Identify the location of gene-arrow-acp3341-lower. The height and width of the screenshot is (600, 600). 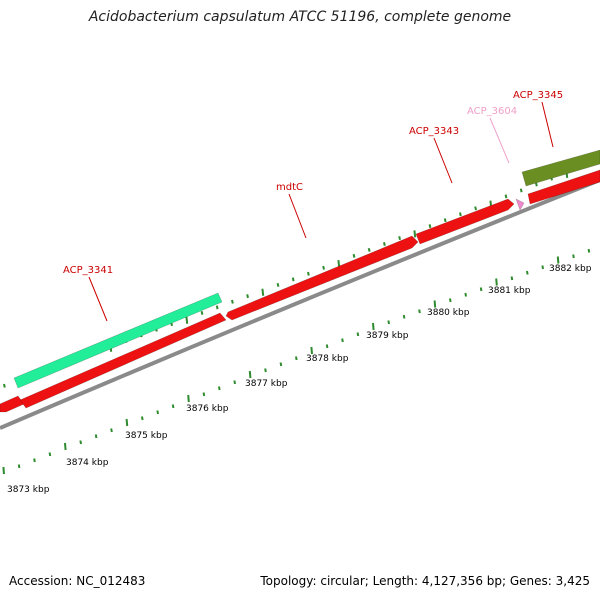
(123, 360).